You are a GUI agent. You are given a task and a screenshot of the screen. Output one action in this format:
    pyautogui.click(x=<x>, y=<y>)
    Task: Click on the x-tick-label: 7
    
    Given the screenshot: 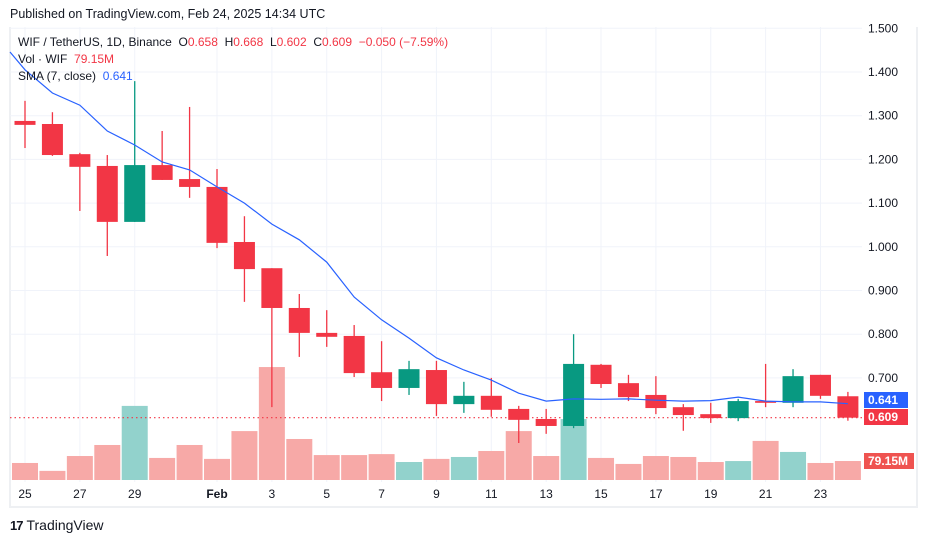 What is the action you would take?
    pyautogui.click(x=381, y=494)
    